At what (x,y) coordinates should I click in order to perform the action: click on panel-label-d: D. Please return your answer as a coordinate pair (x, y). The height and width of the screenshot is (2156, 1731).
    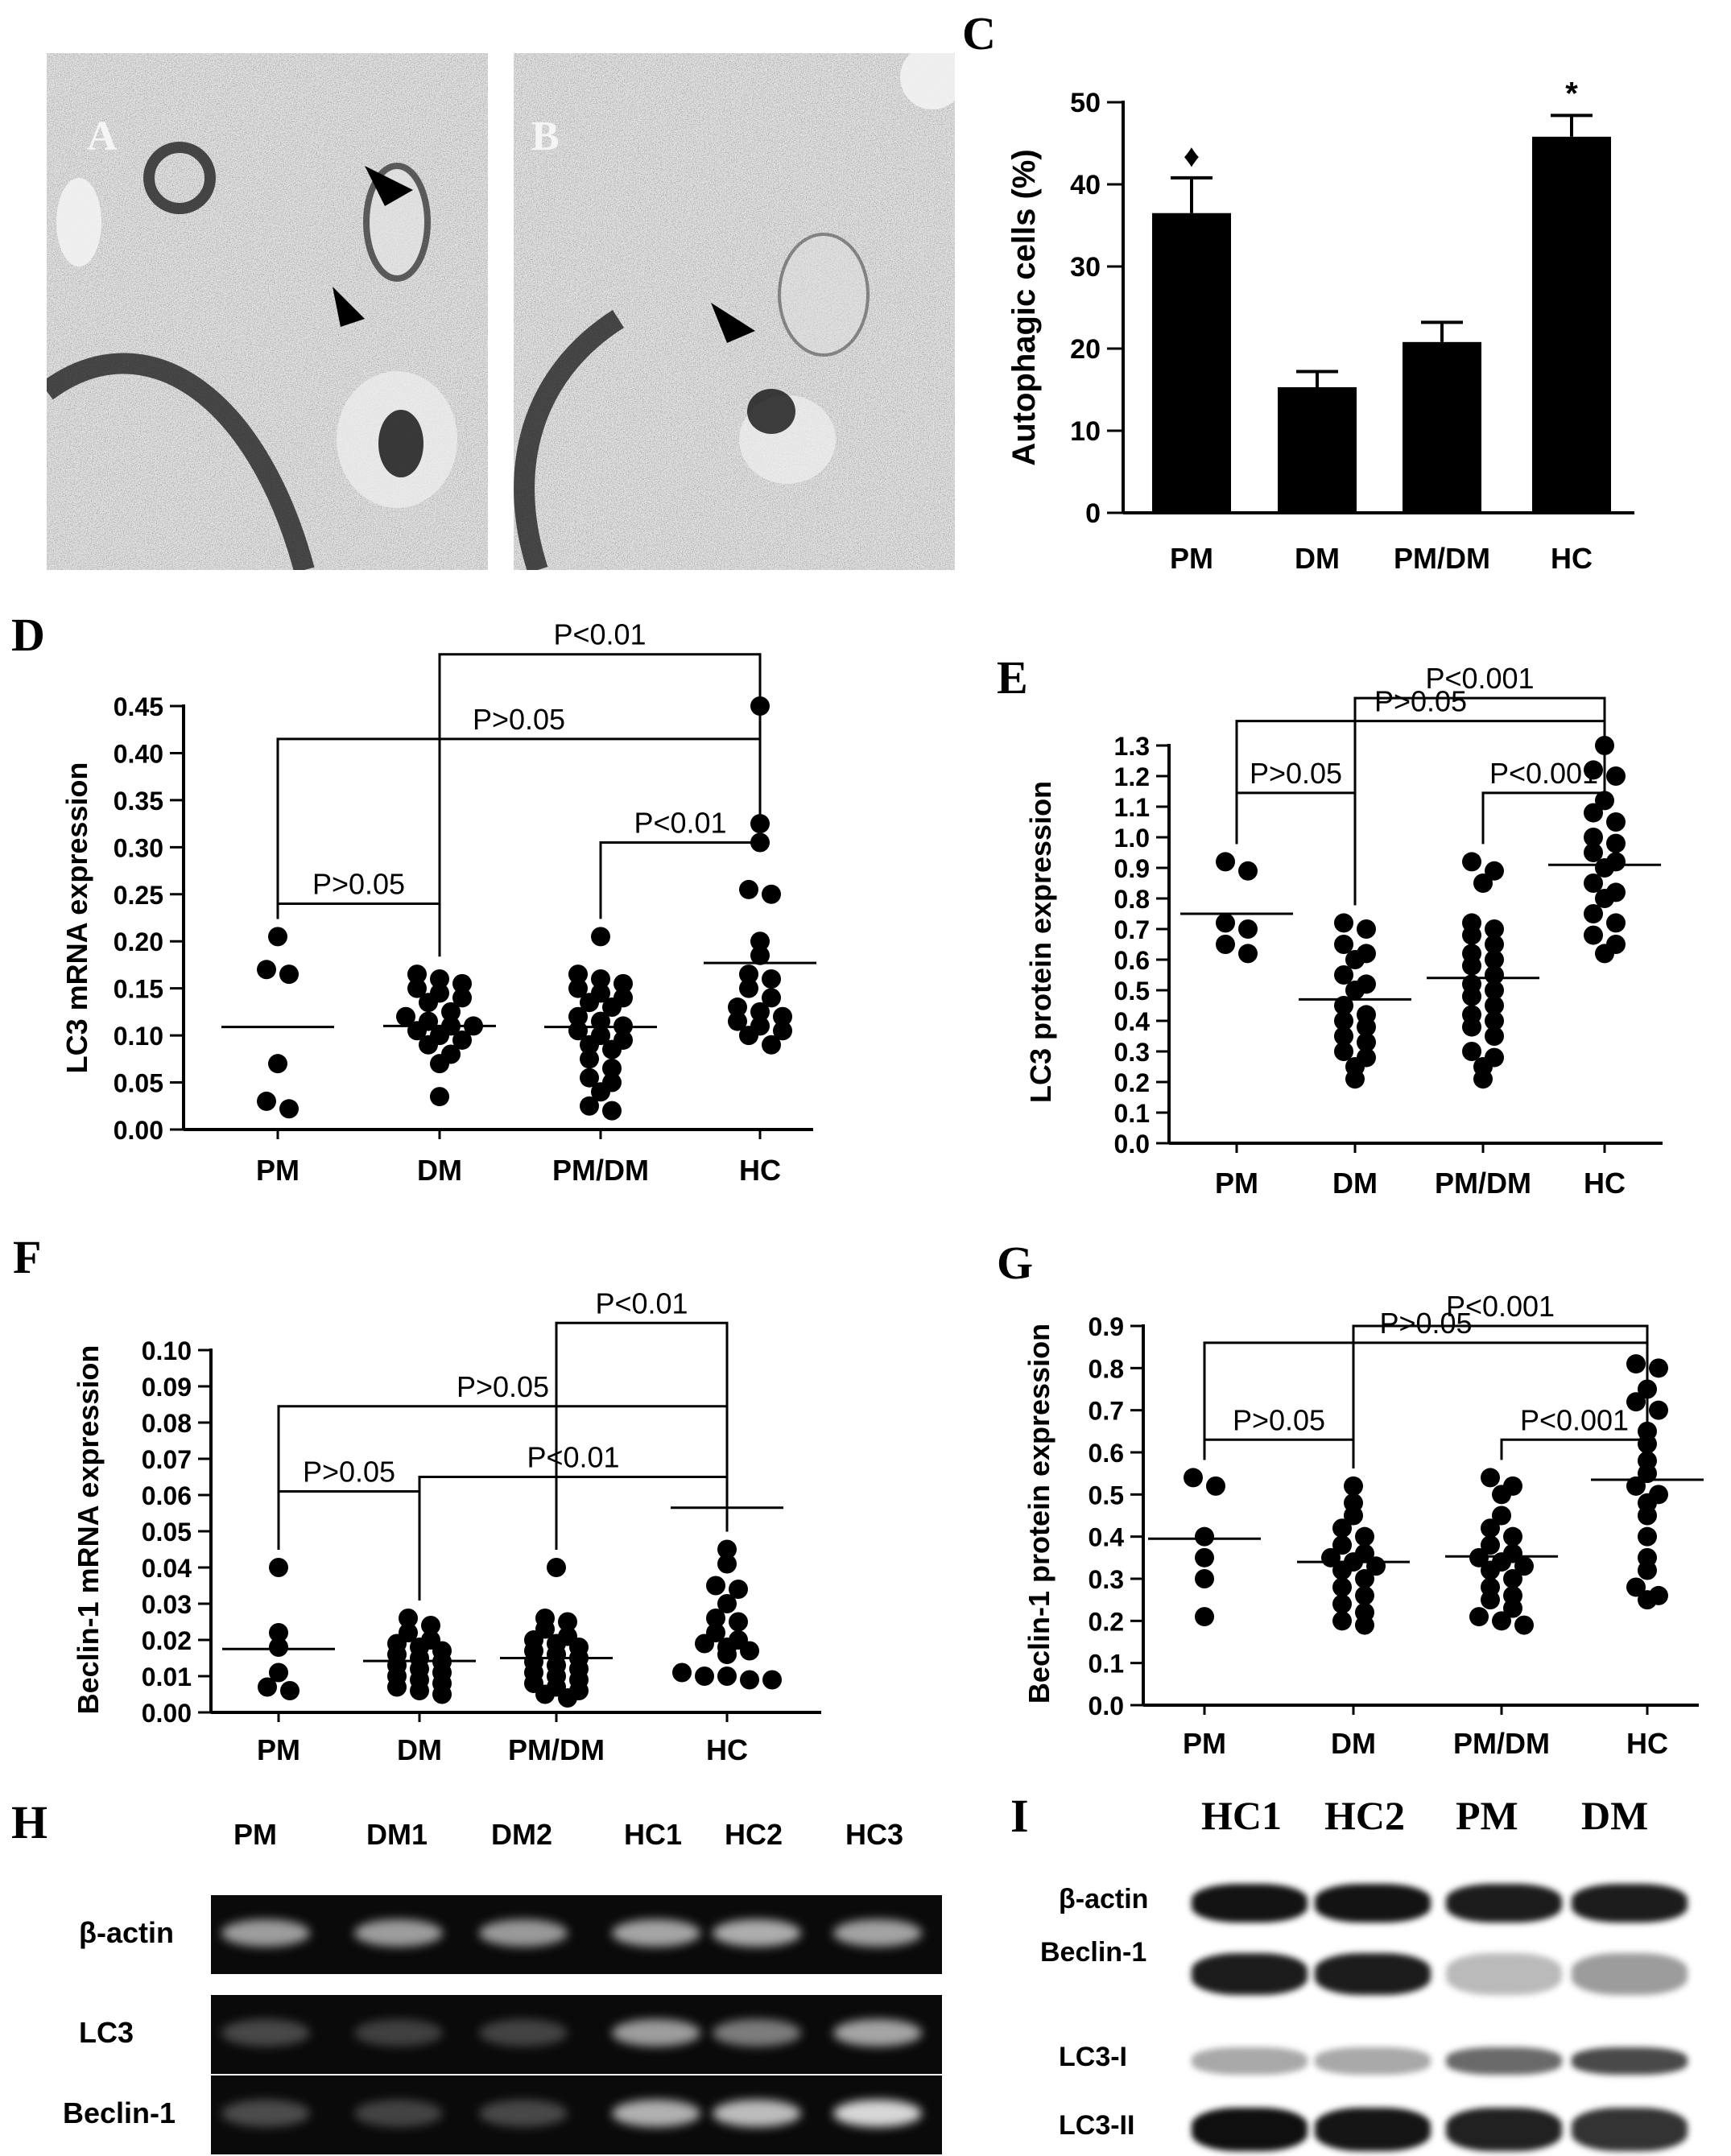
    Looking at the image, I should click on (28, 635).